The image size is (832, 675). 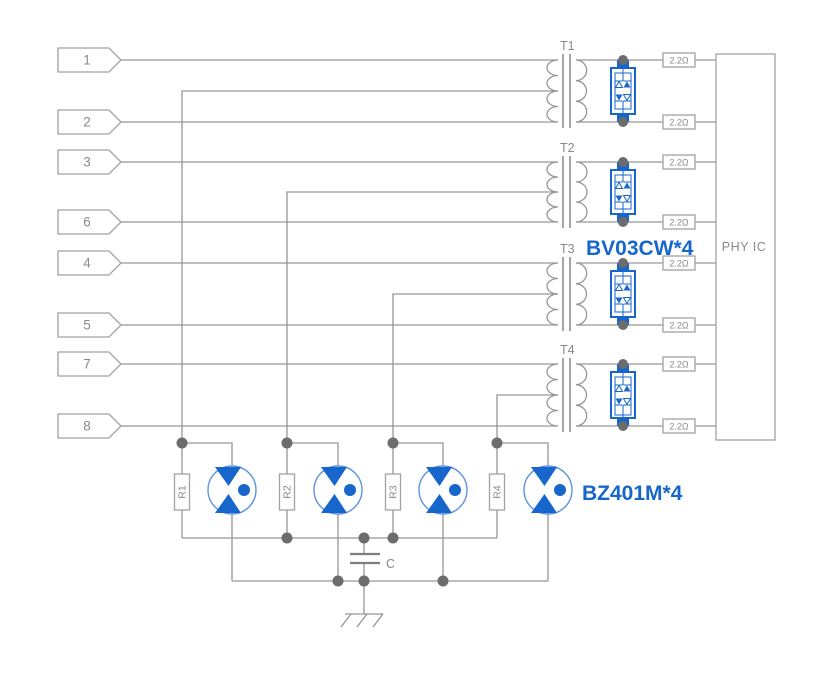 I want to click on secondary-winding-t2, so click(x=581, y=192).